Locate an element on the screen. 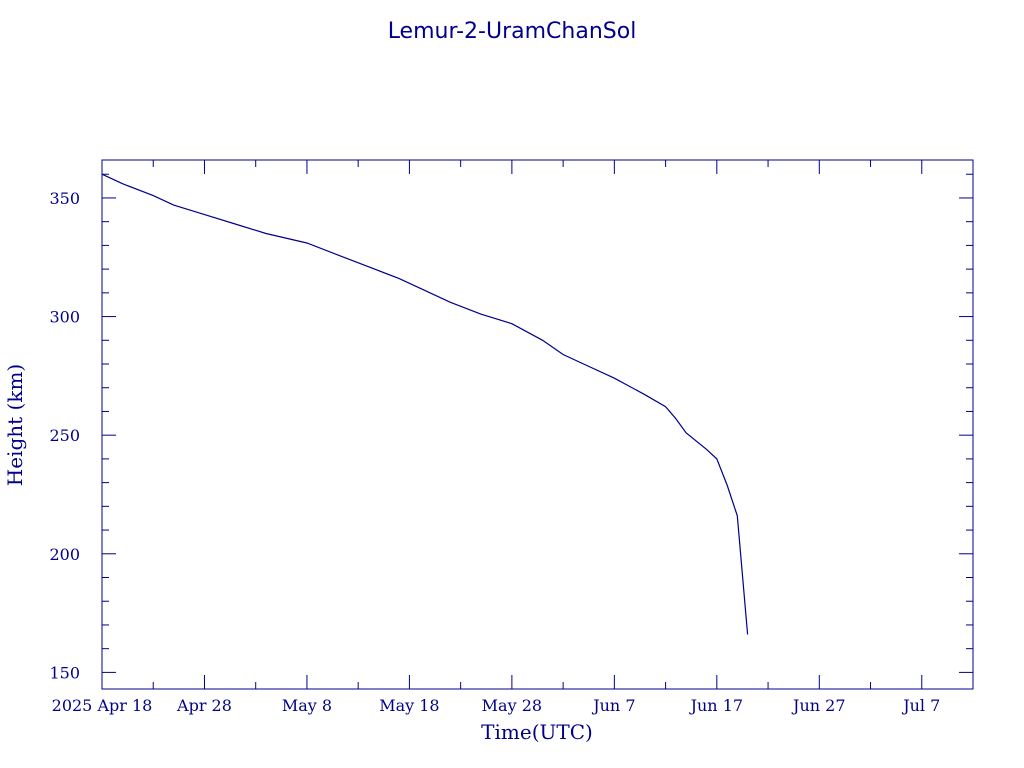 The image size is (1024, 768). y-tick-label: 300 is located at coordinates (64, 317).